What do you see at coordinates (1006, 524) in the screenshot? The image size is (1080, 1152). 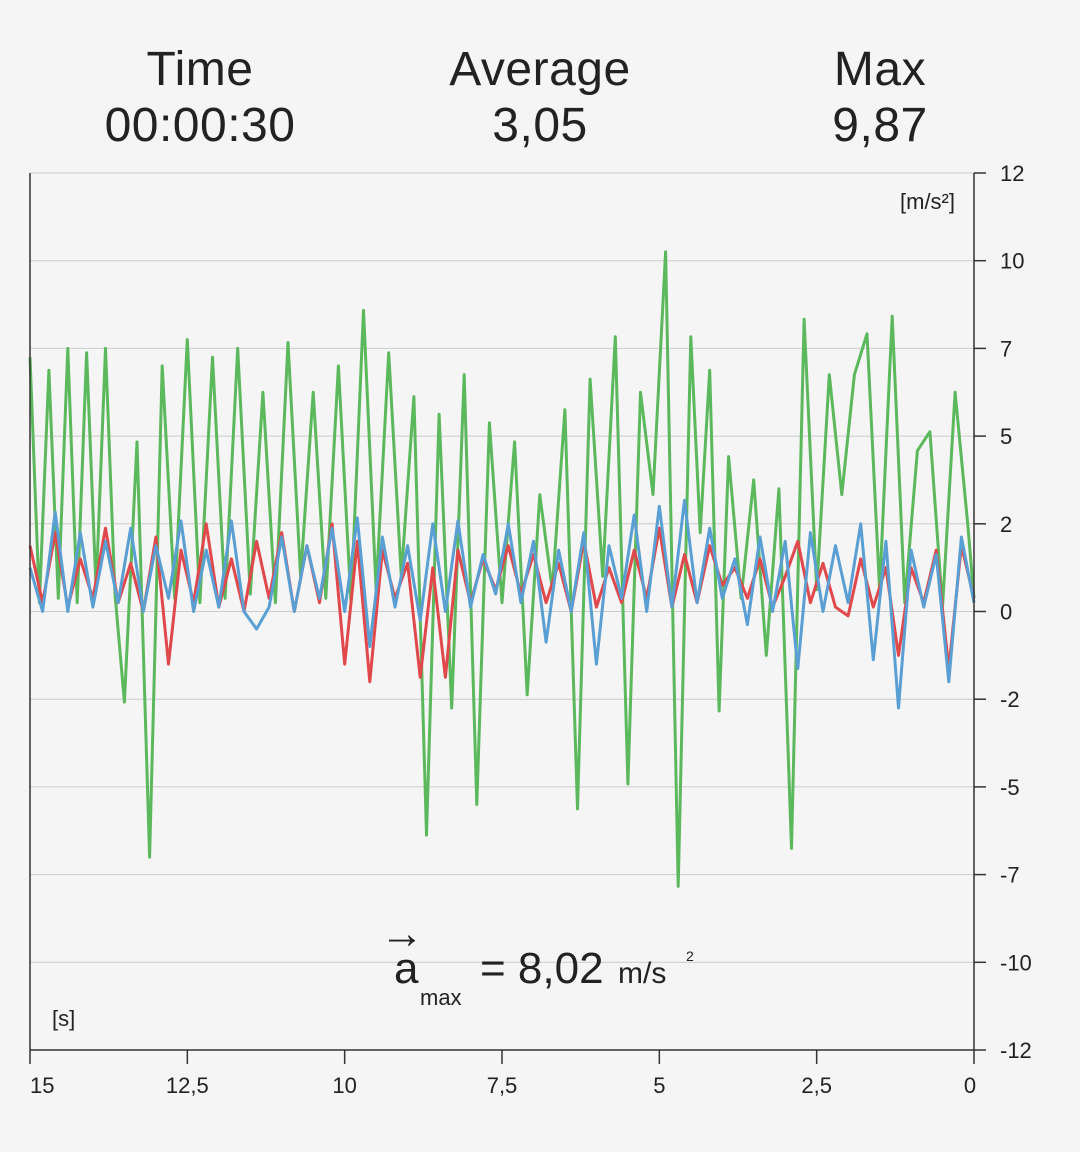 I see `y-tick-label: 2` at bounding box center [1006, 524].